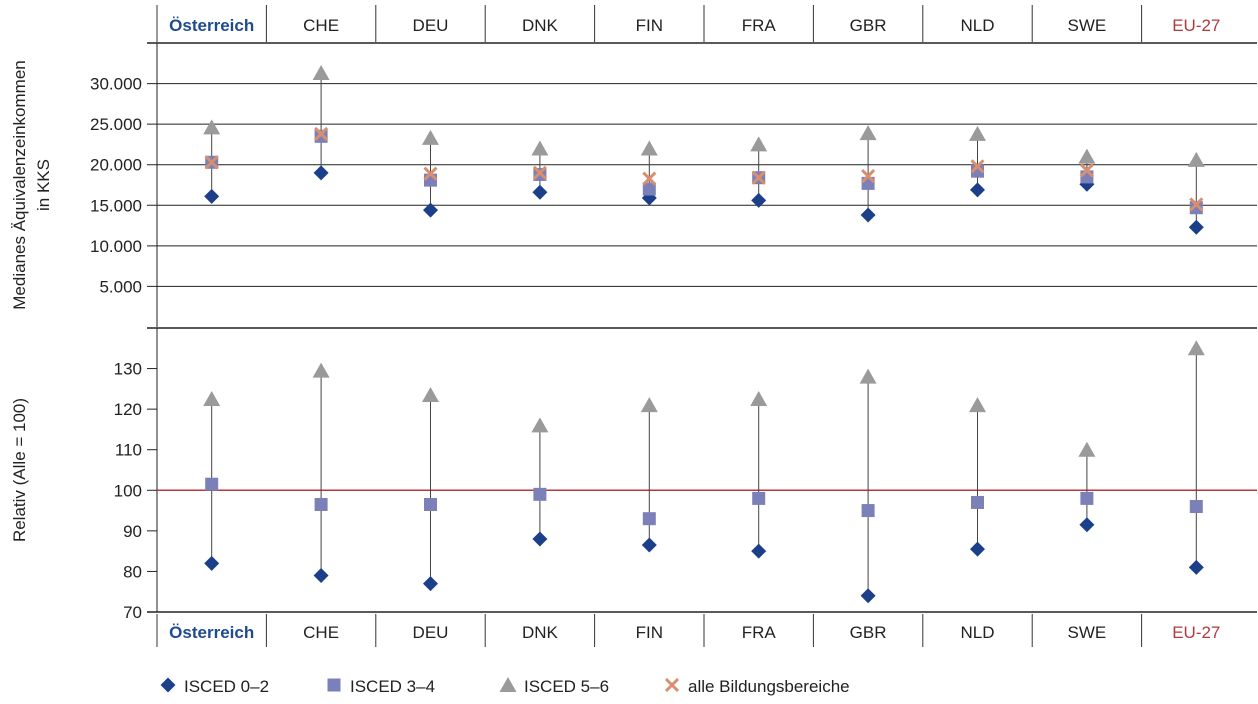  What do you see at coordinates (977, 632) in the screenshot?
I see `footer-category-label: NLD` at bounding box center [977, 632].